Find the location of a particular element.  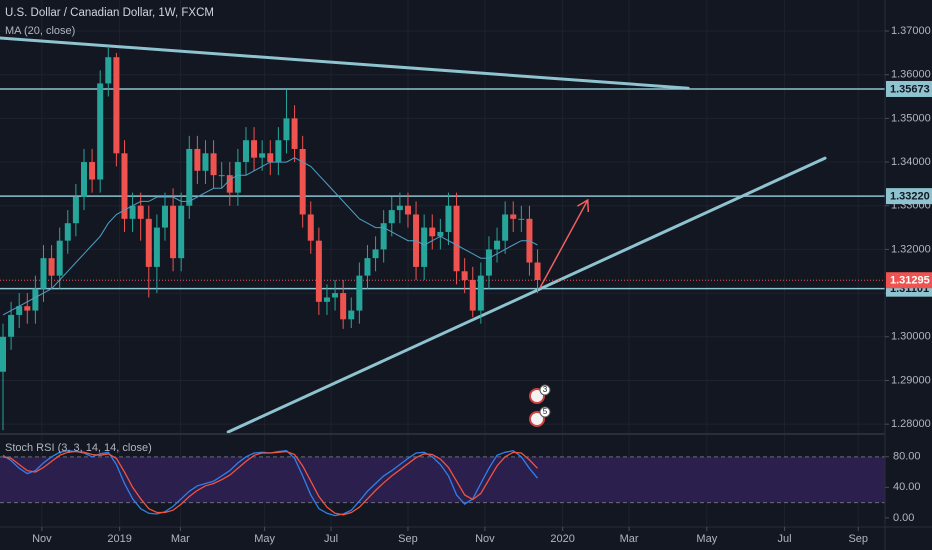

band is located at coordinates (442, 479).